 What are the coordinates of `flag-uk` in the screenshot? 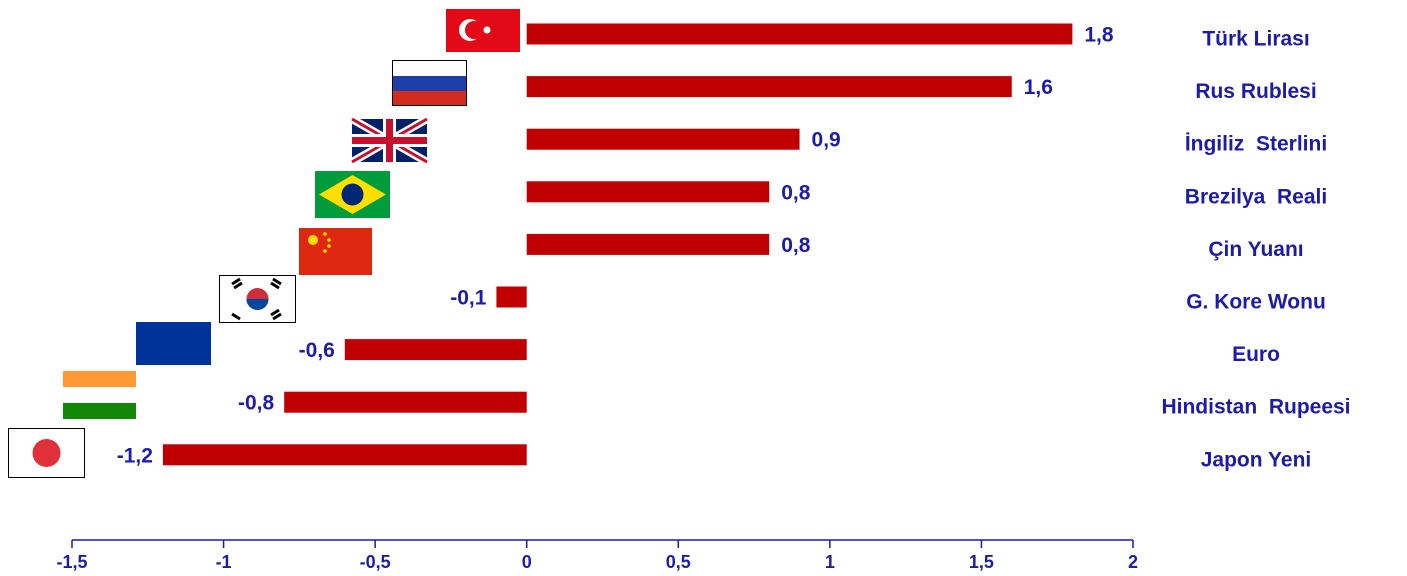 It's located at (389, 140).